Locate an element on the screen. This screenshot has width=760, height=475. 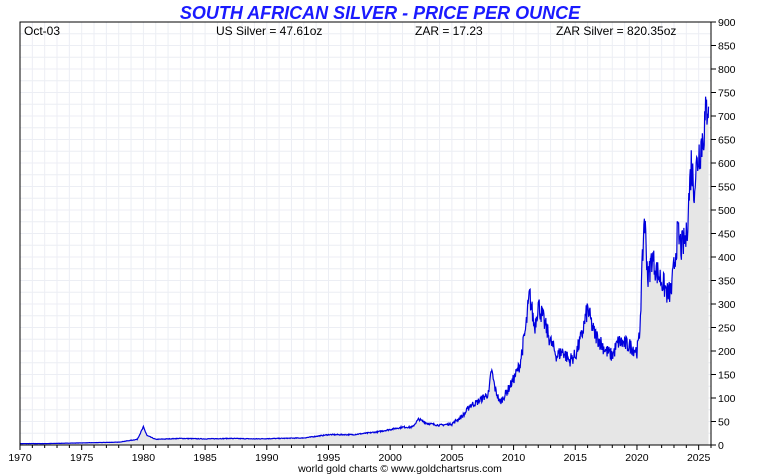
y-tick-label: 650 is located at coordinates (727, 141).